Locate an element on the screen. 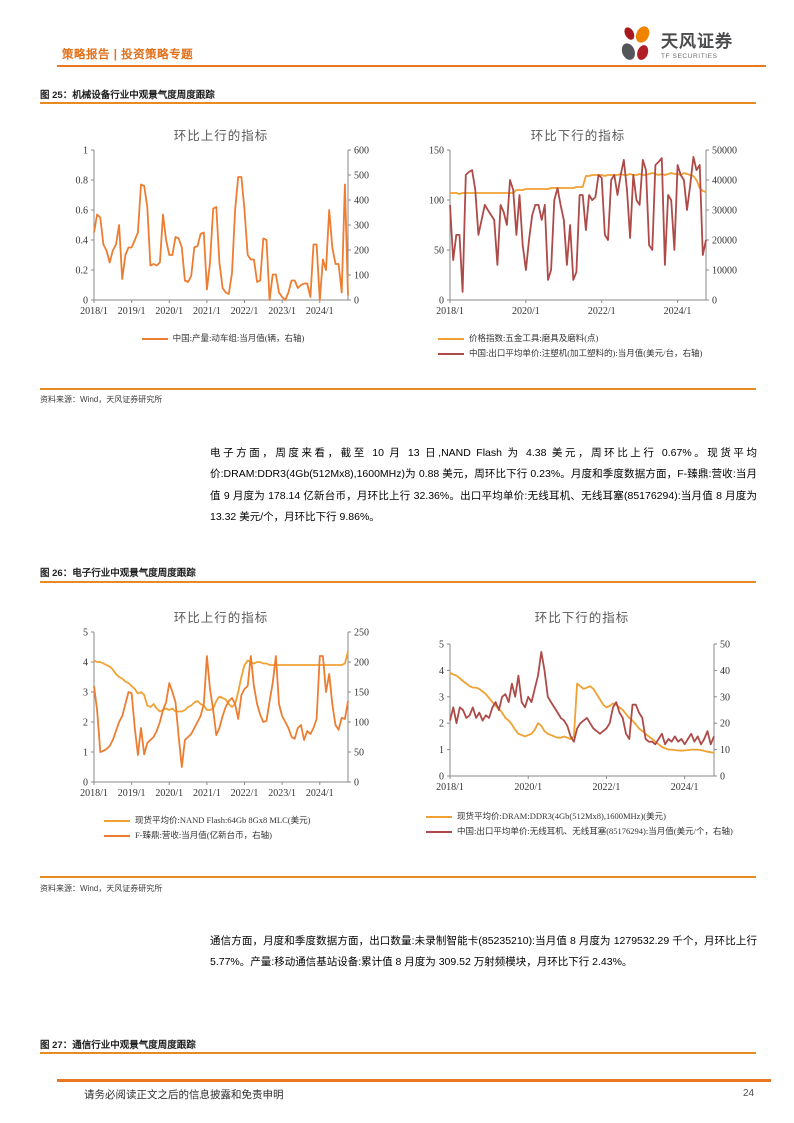 The image size is (794, 1123). figure26-bottom-rule is located at coordinates (398, 877).